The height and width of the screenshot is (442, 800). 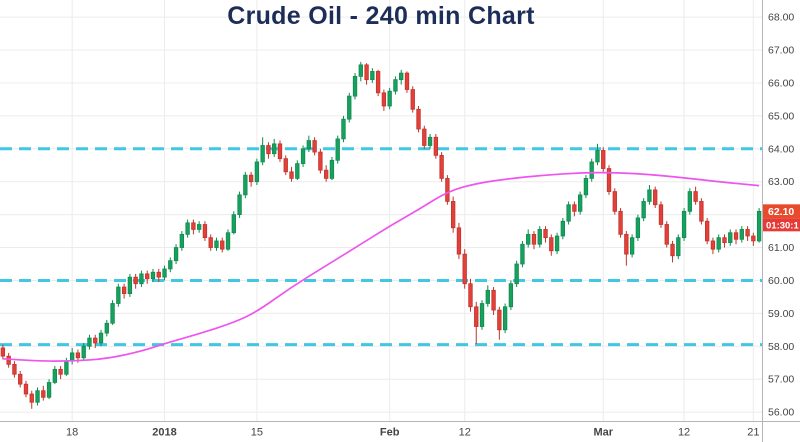 I want to click on svg-text: 18, so click(x=72, y=433).